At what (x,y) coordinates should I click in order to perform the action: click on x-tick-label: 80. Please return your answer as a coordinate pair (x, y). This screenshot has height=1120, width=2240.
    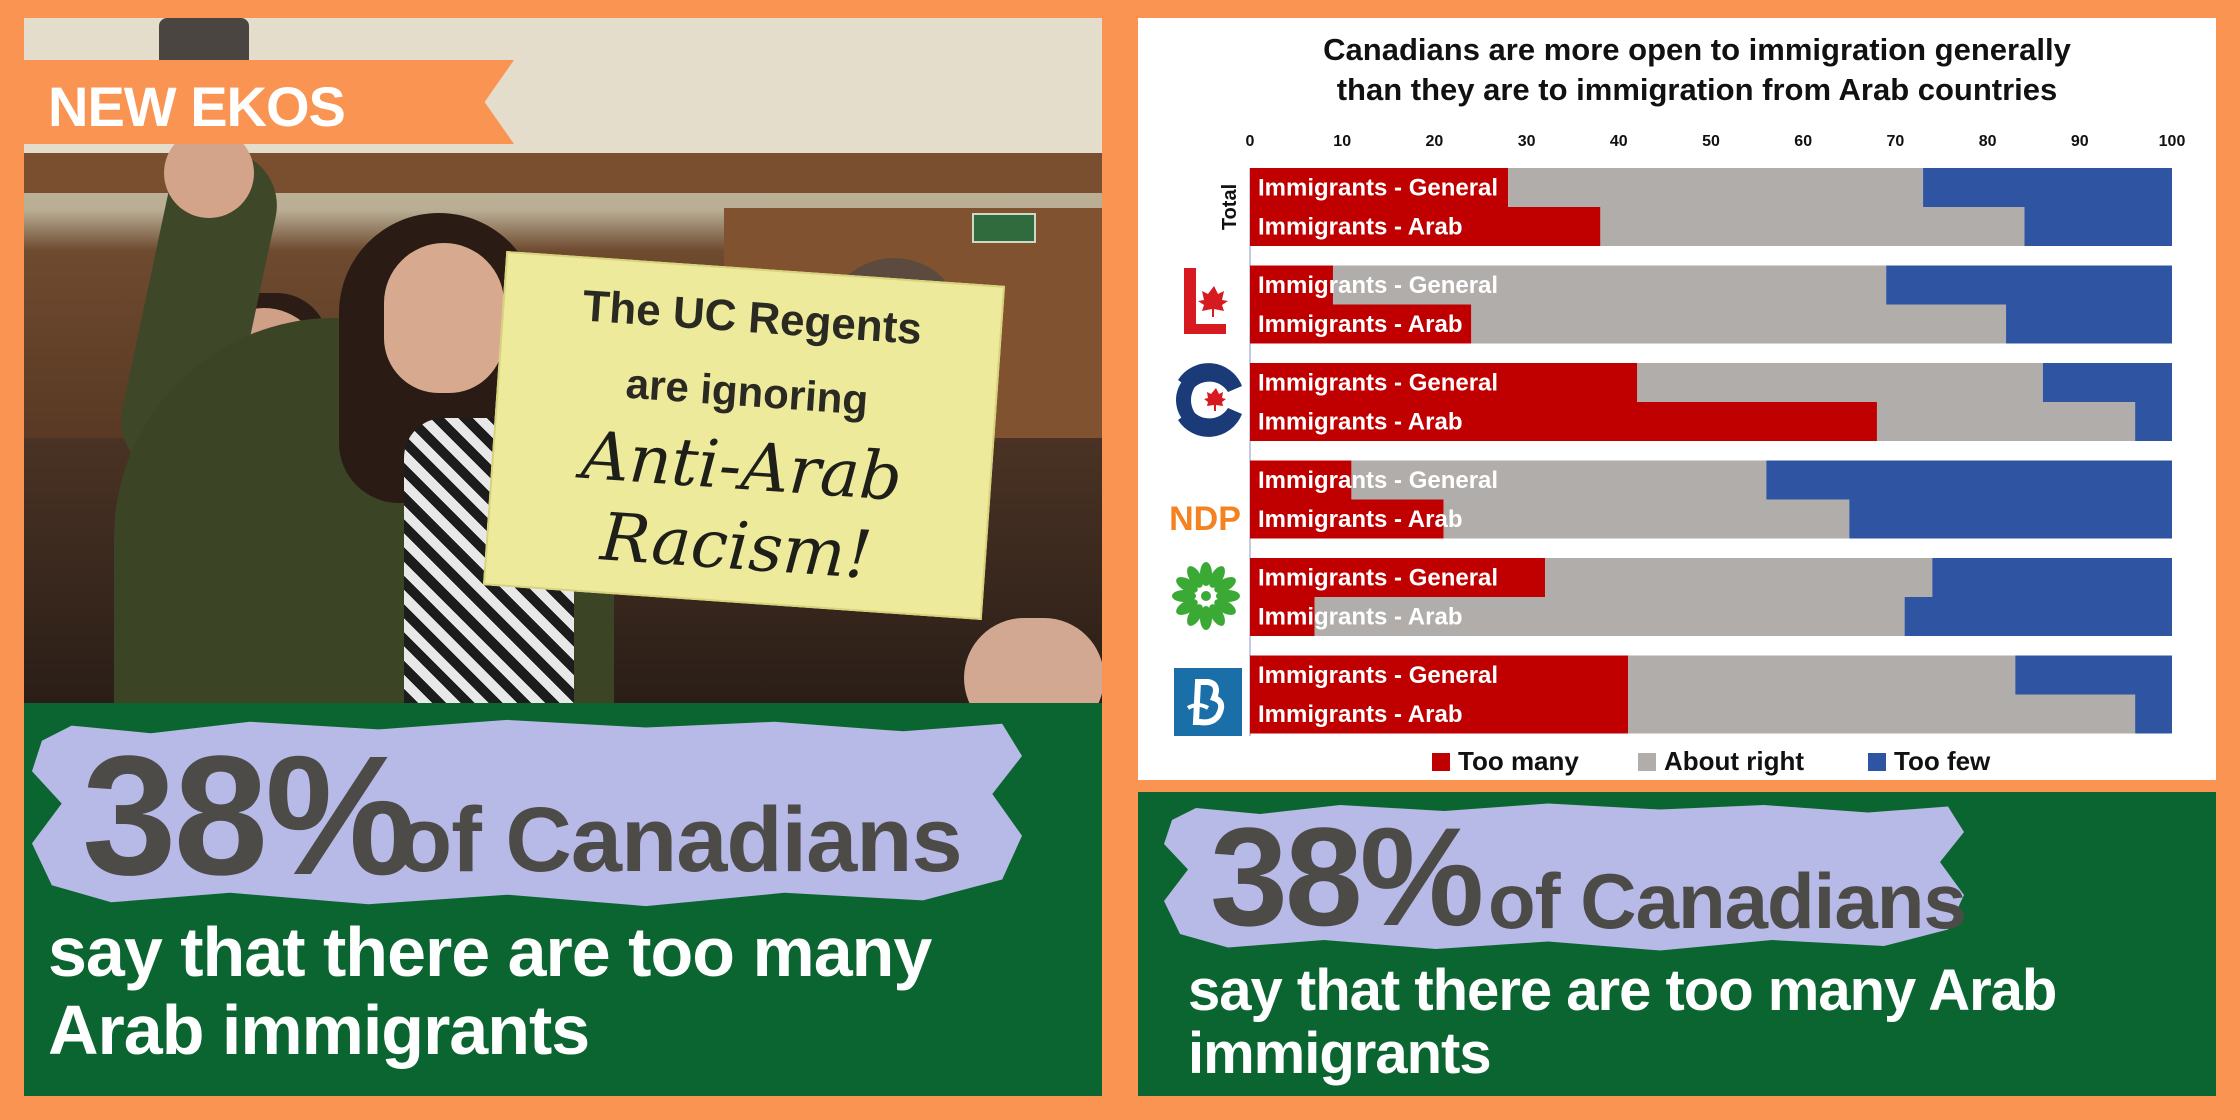
    Looking at the image, I should click on (1988, 141).